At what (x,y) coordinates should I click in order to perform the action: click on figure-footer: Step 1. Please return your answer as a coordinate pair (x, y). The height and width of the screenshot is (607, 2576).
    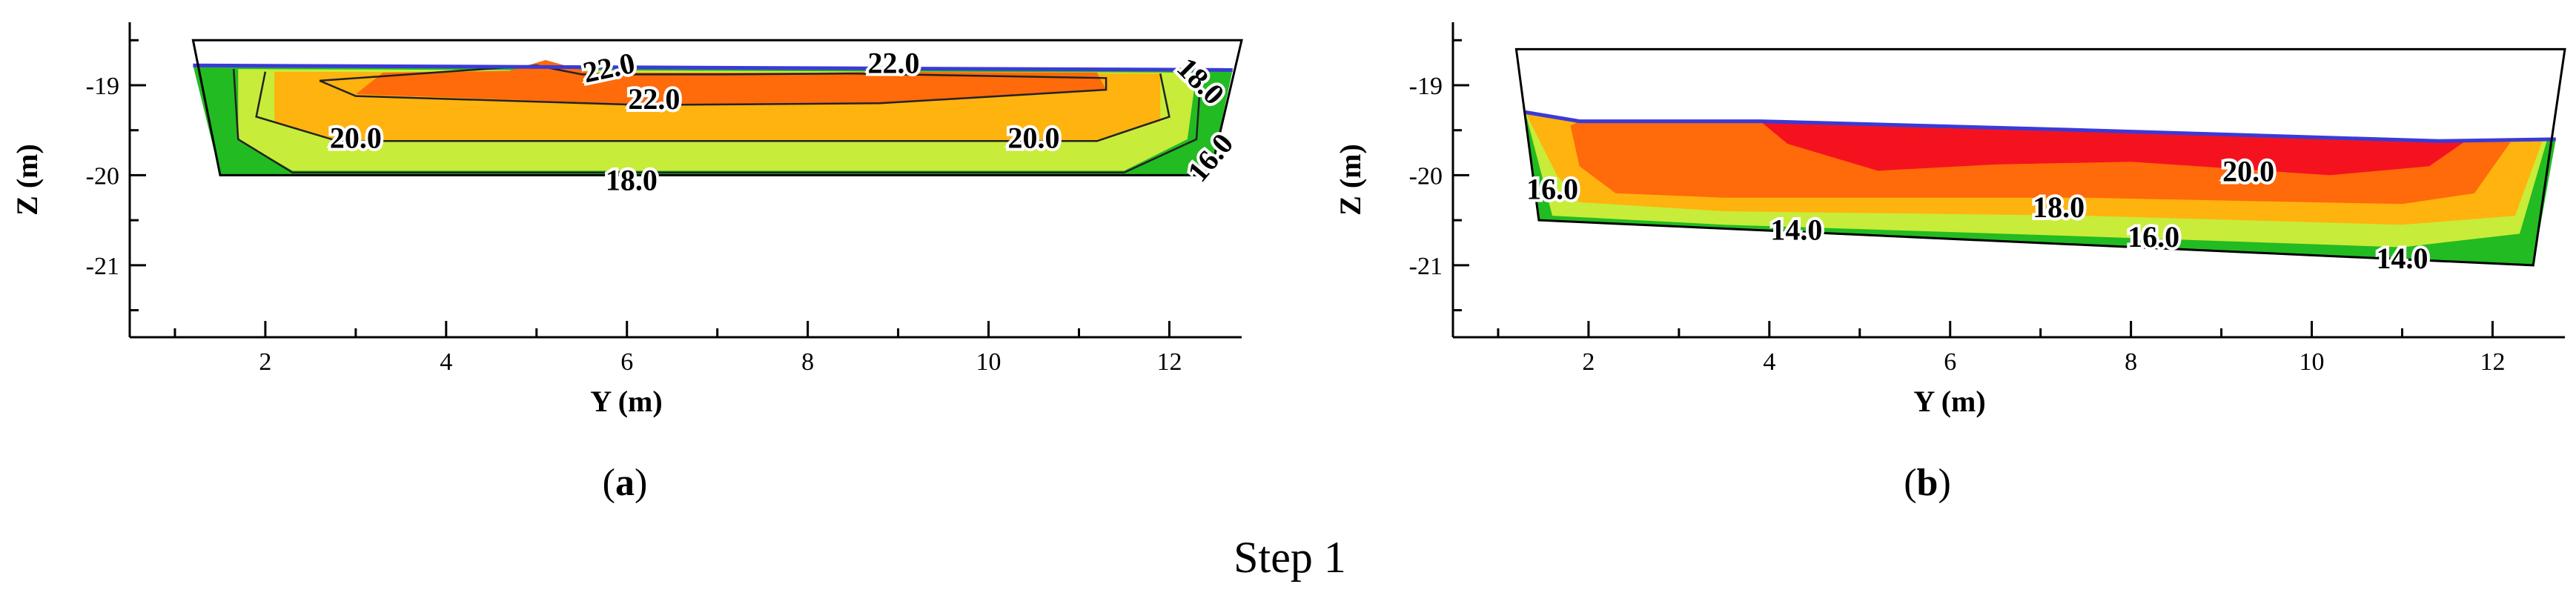
    Looking at the image, I should click on (1290, 557).